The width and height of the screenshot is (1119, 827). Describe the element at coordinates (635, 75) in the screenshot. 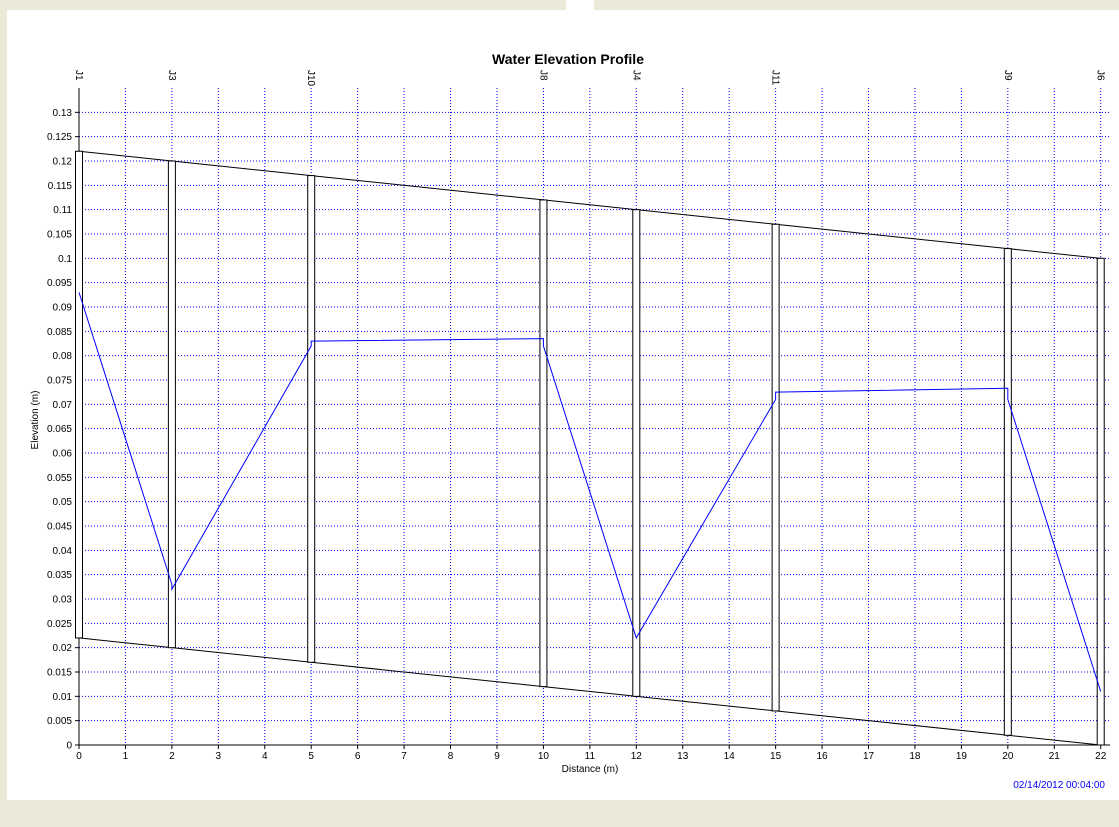

I see `node-label: J4` at that location.